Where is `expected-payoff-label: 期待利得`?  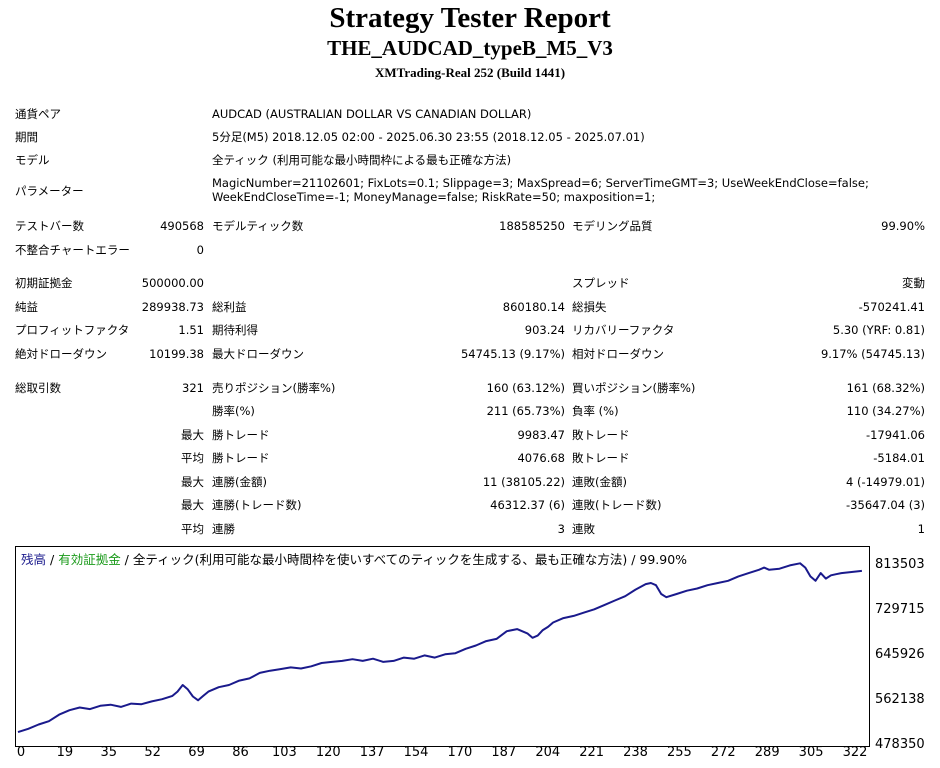 expected-payoff-label: 期待利得 is located at coordinates (235, 330).